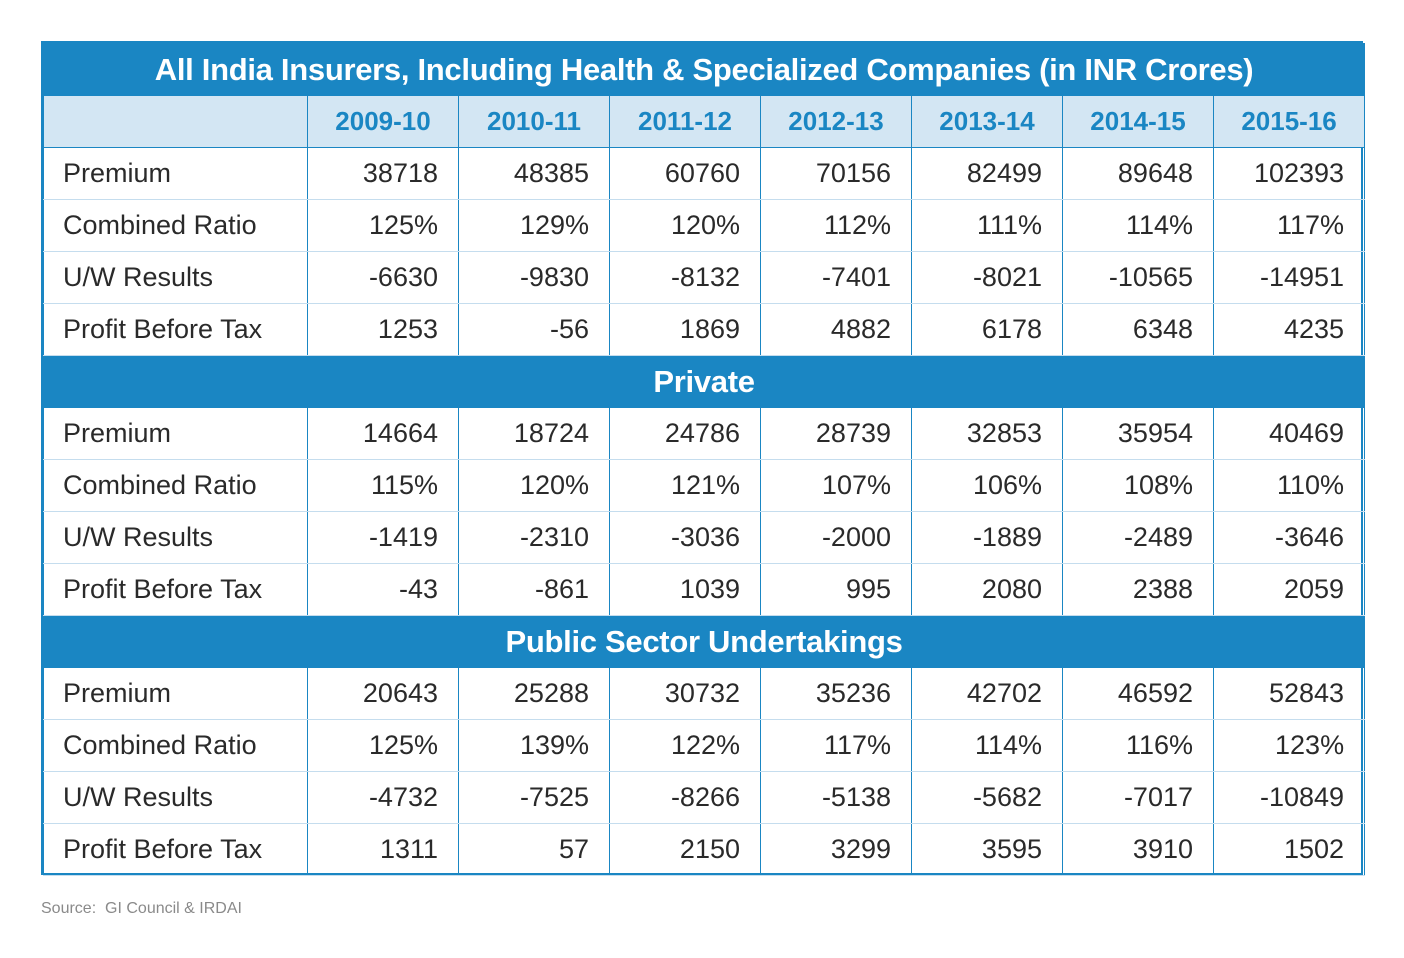 This screenshot has height=958, width=1404. What do you see at coordinates (1138, 537) in the screenshot?
I see `value-cell: -2489` at bounding box center [1138, 537].